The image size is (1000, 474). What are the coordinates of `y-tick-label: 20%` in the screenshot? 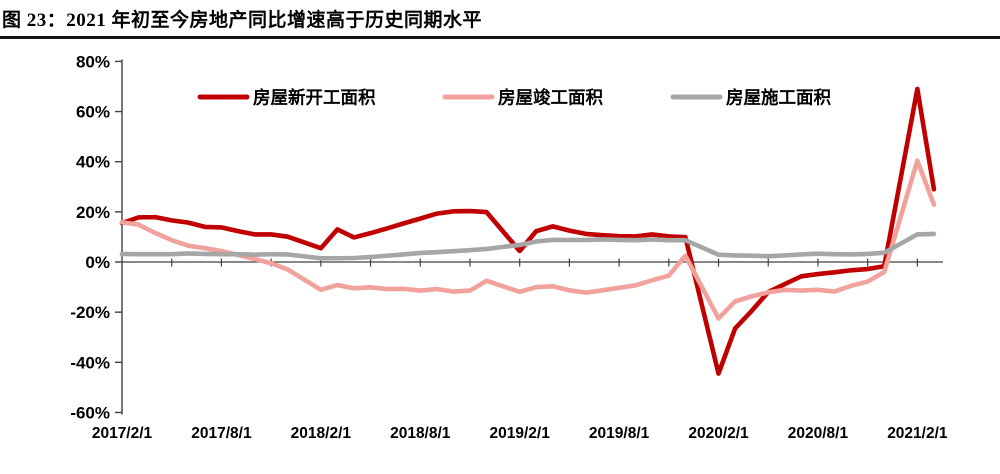 It's located at (93, 212).